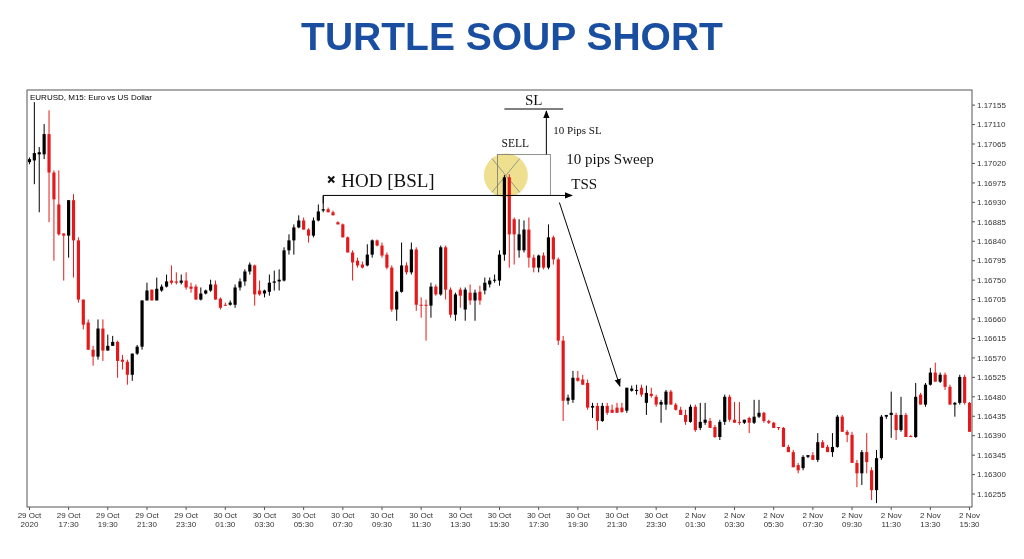 The image size is (1024, 559). I want to click on y-tick-label: 1.16345, so click(992, 455).